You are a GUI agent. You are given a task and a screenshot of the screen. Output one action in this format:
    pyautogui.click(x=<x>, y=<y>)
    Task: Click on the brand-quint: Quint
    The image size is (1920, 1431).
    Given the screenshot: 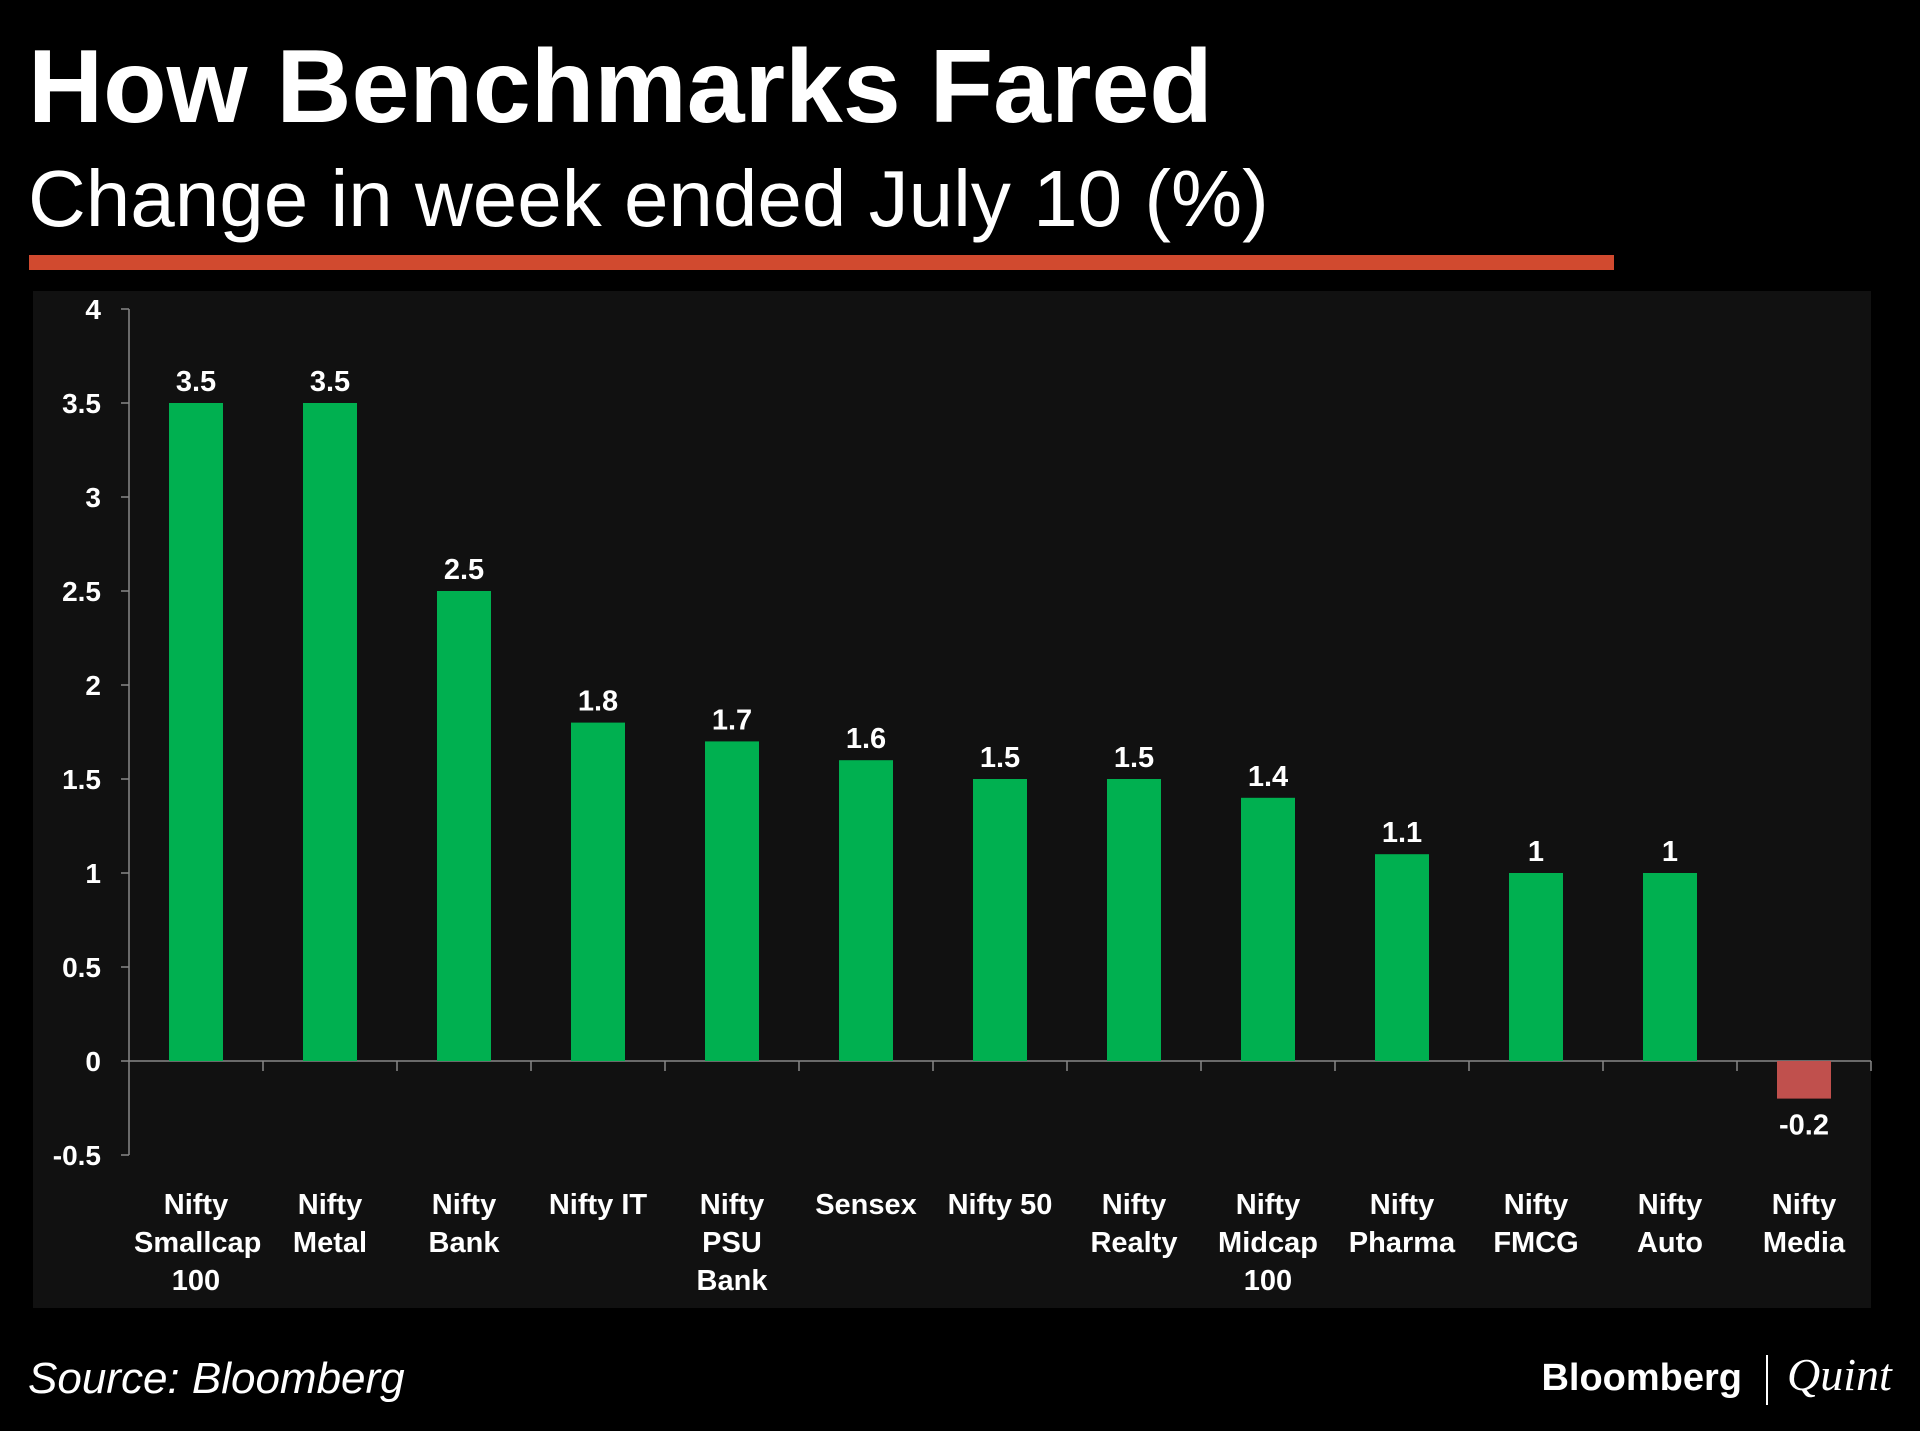 What is the action you would take?
    pyautogui.click(x=1840, y=1374)
    